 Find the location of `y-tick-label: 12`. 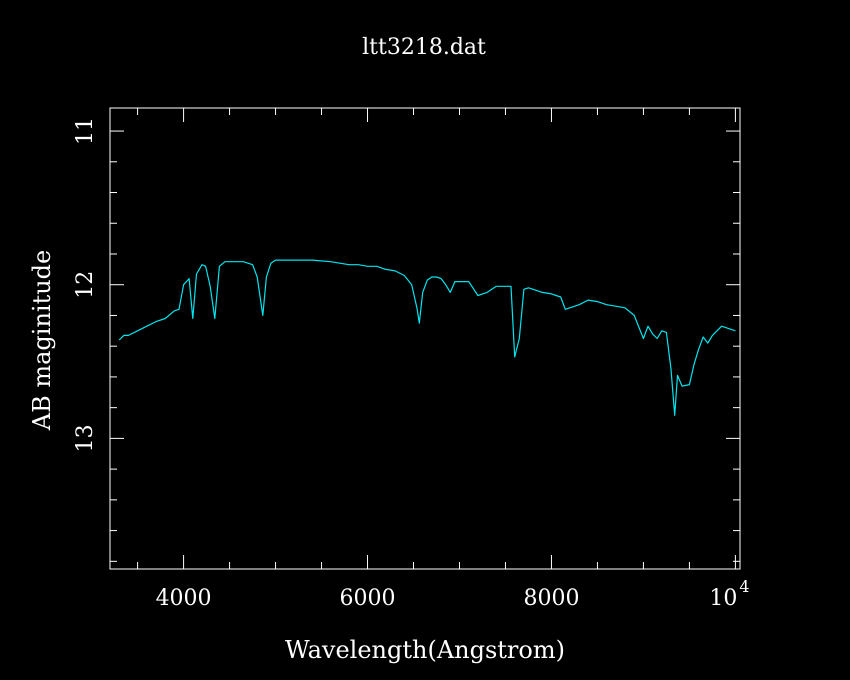

y-tick-label: 12 is located at coordinates (85, 285).